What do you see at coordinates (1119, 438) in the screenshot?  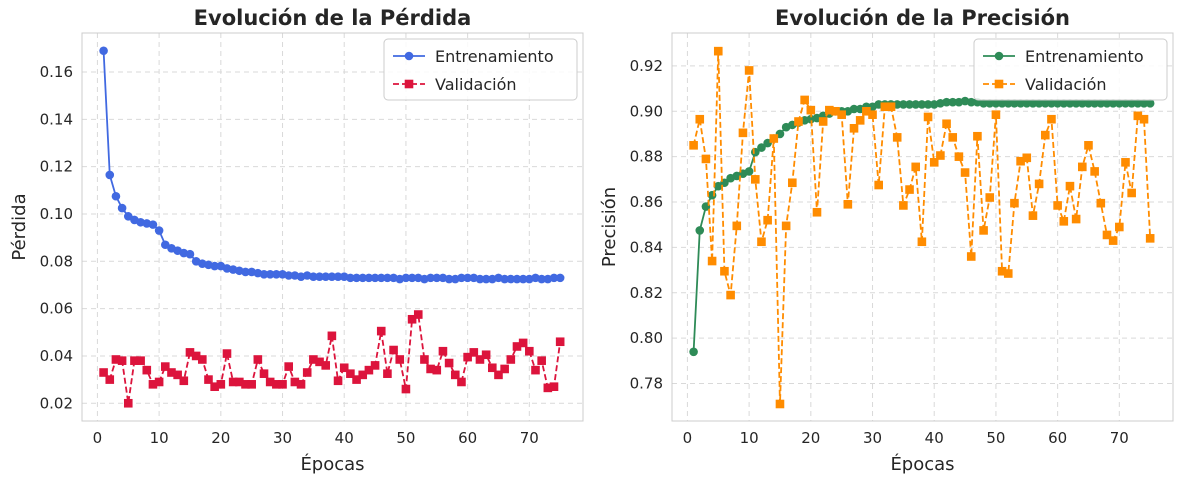 I see `x-tick-label: 70` at bounding box center [1119, 438].